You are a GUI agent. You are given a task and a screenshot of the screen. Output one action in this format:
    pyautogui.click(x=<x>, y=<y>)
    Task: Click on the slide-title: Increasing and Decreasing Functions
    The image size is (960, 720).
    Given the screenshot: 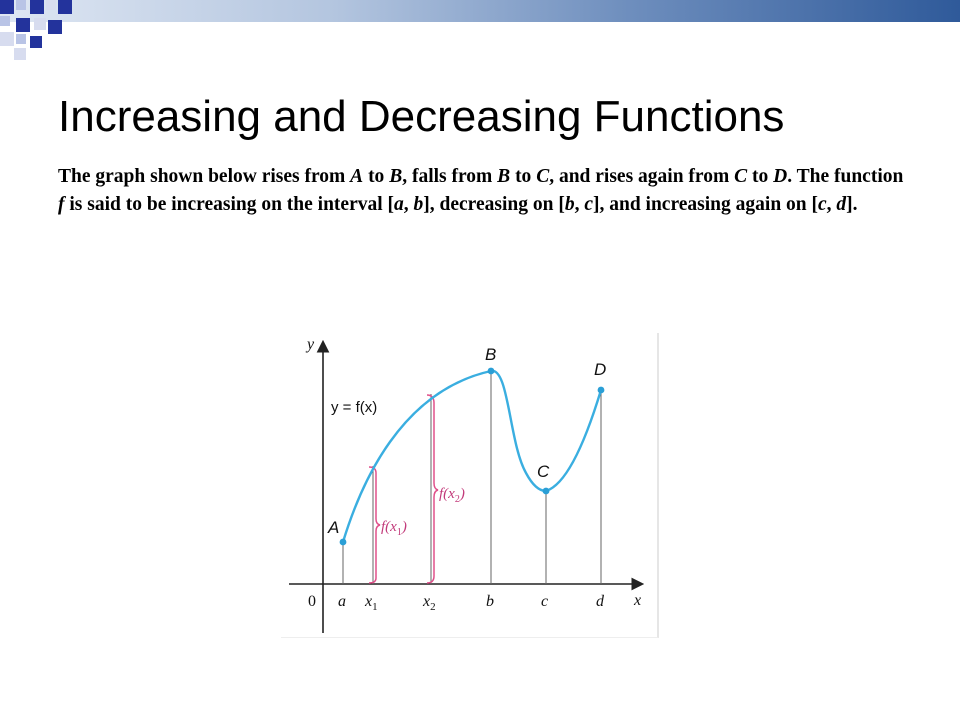 What is the action you would take?
    pyautogui.click(x=421, y=116)
    